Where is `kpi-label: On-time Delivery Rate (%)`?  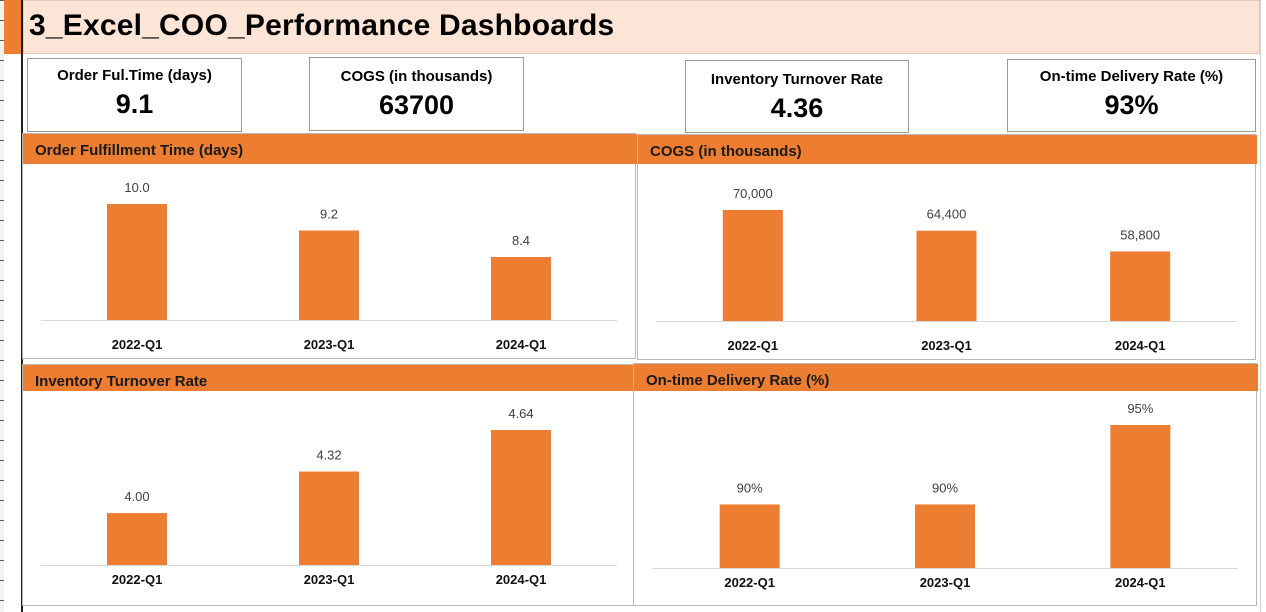
kpi-label: On-time Delivery Rate (%) is located at coordinates (1131, 76).